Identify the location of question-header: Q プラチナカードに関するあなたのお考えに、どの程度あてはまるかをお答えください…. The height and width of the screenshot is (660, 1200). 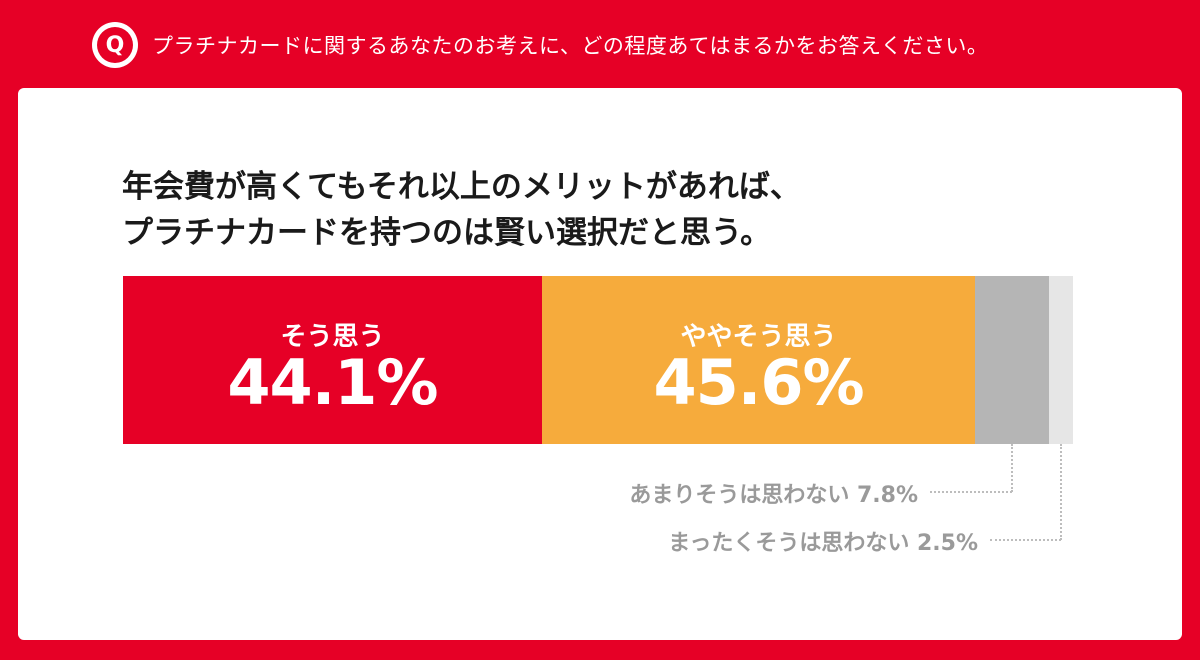
(600, 44).